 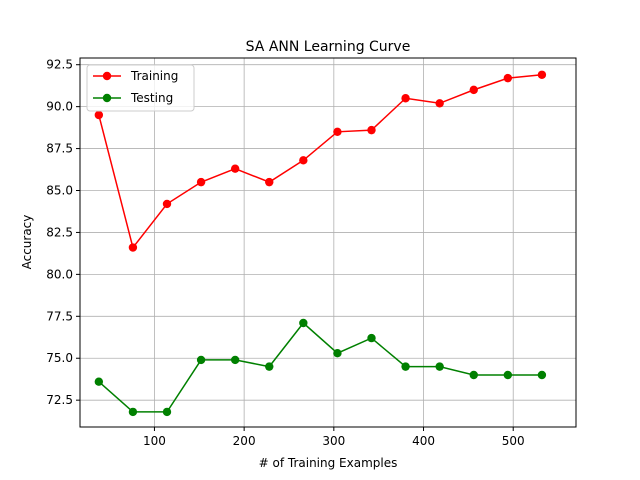 I want to click on chart-title: SA ANN Learning Curve, so click(x=328, y=47).